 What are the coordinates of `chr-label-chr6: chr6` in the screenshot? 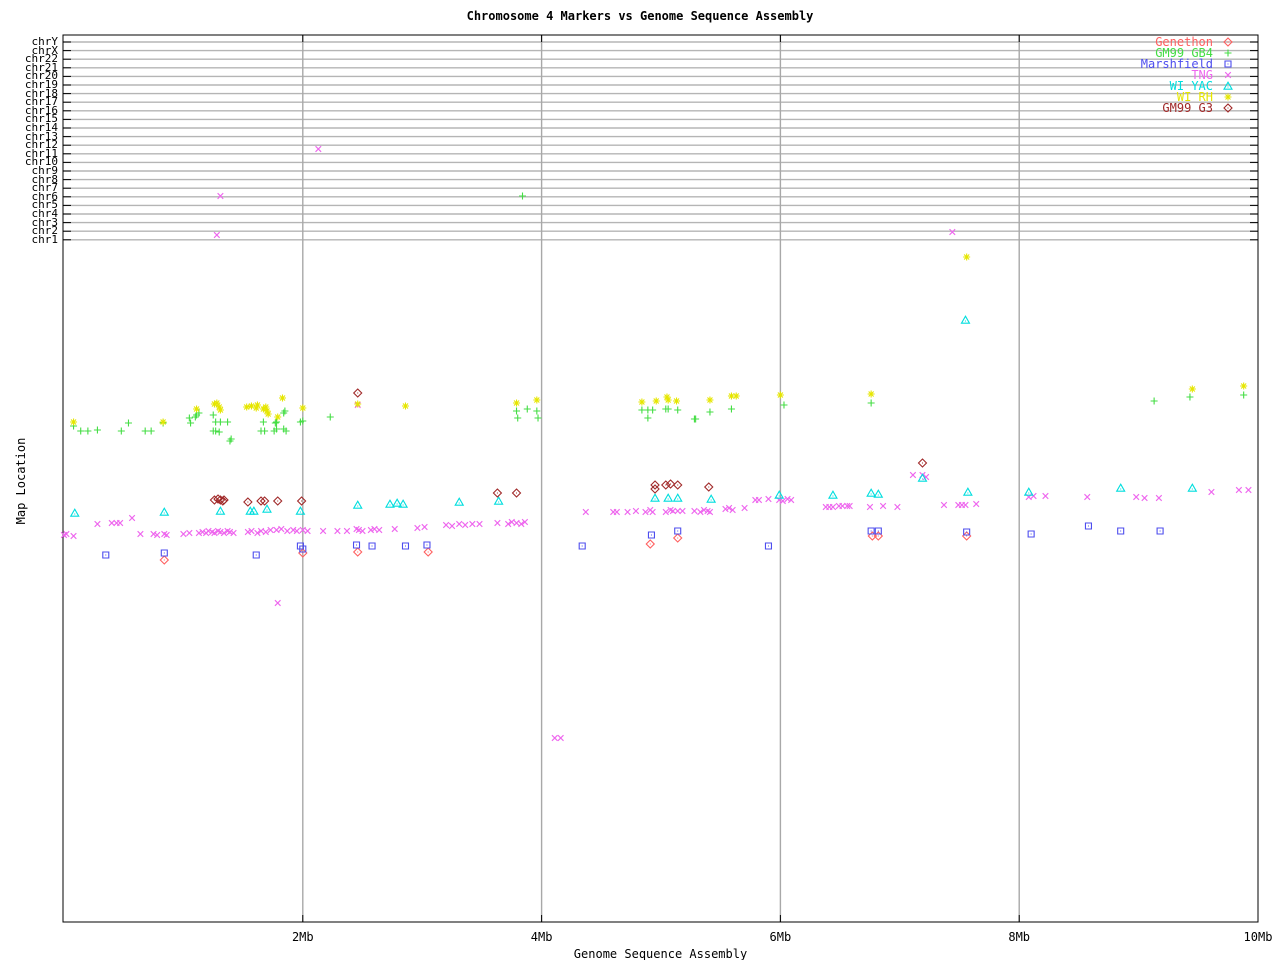 It's located at (45, 196).